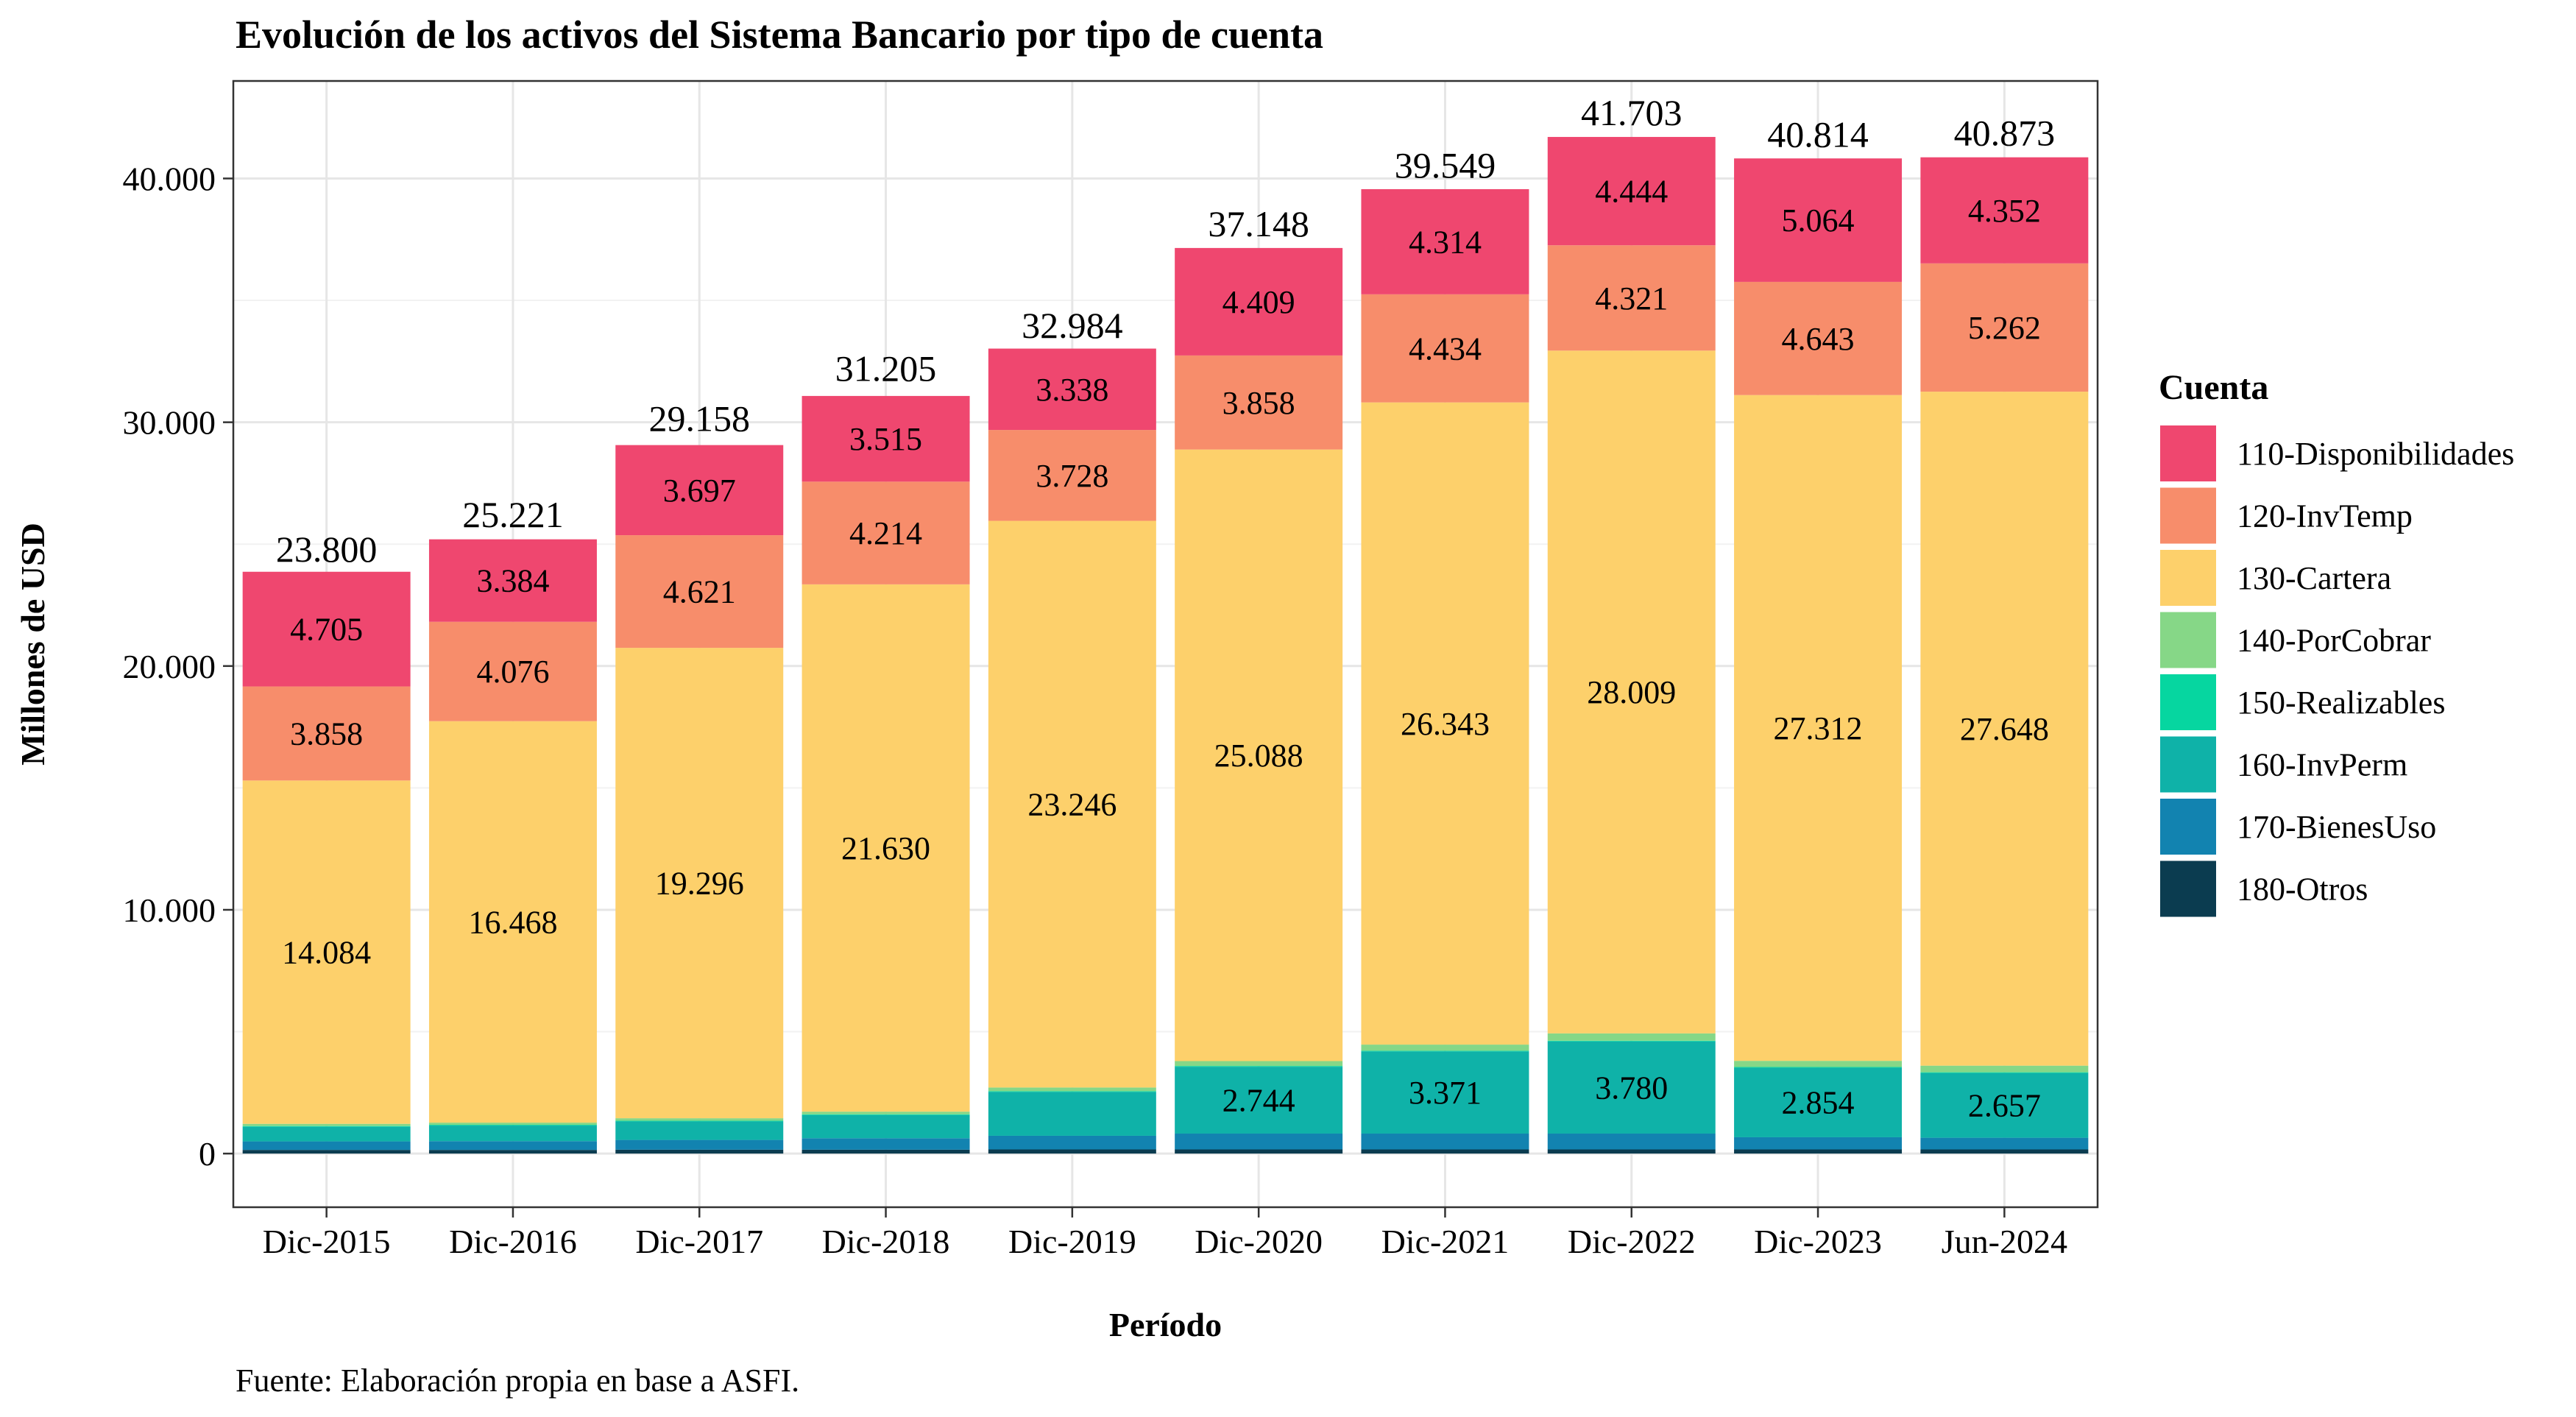 The image size is (2576, 1417). I want to click on segment-value-label: 5.064, so click(1818, 220).